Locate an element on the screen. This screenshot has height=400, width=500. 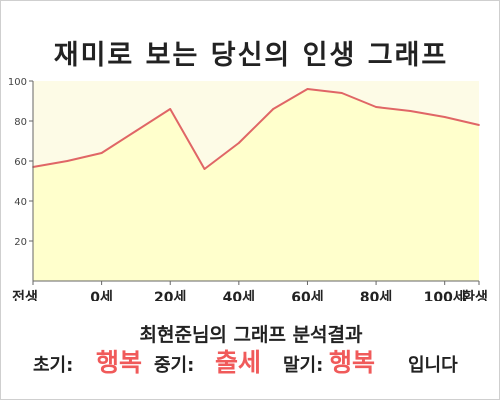
y-tick-label: 20 is located at coordinates (20, 242).